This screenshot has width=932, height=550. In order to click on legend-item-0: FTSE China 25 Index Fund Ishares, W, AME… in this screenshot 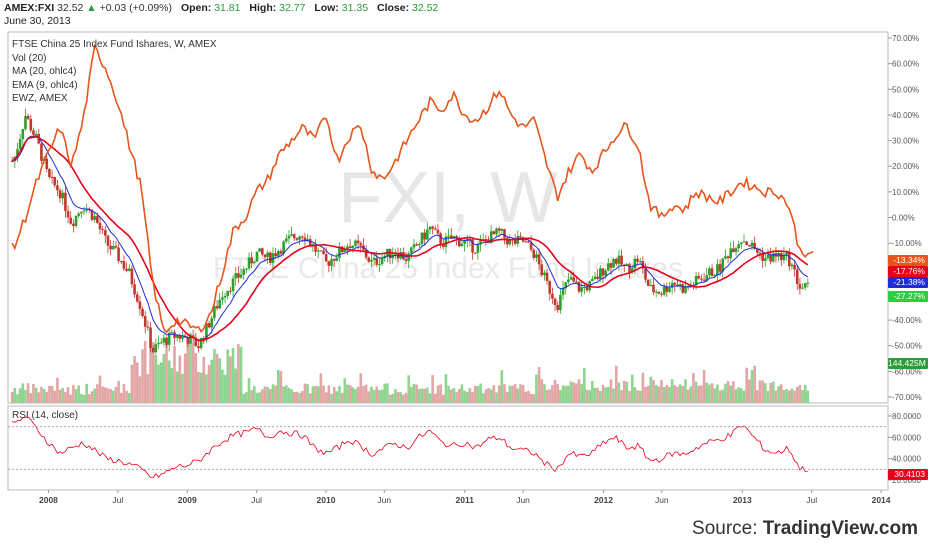, I will do `click(114, 44)`.